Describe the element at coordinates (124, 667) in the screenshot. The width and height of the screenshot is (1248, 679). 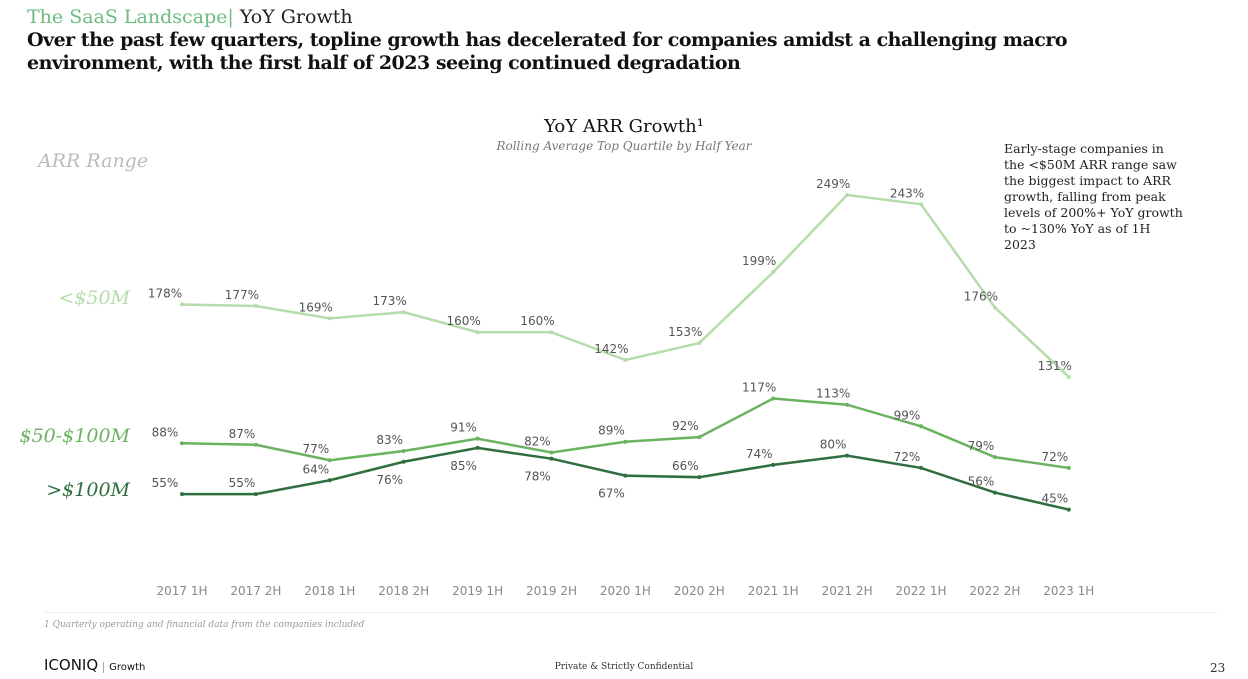
I see `logo-sub: Growth` at that location.